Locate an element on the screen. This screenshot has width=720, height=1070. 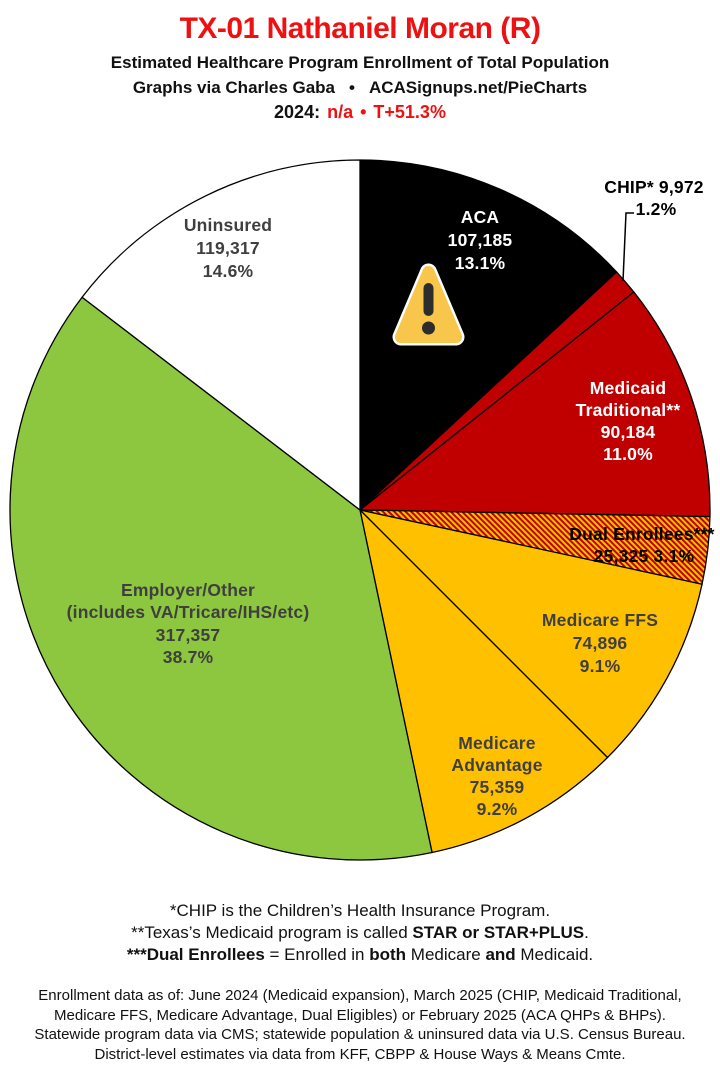
employer-label-2: (includes VA/Tricare/IHS/etc) is located at coordinates (188, 612).